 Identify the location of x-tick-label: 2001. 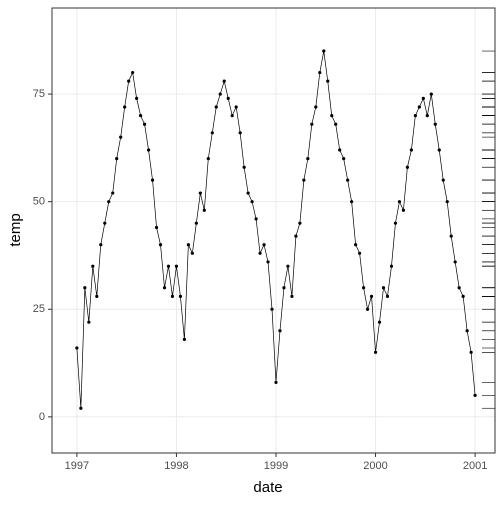
(475, 466).